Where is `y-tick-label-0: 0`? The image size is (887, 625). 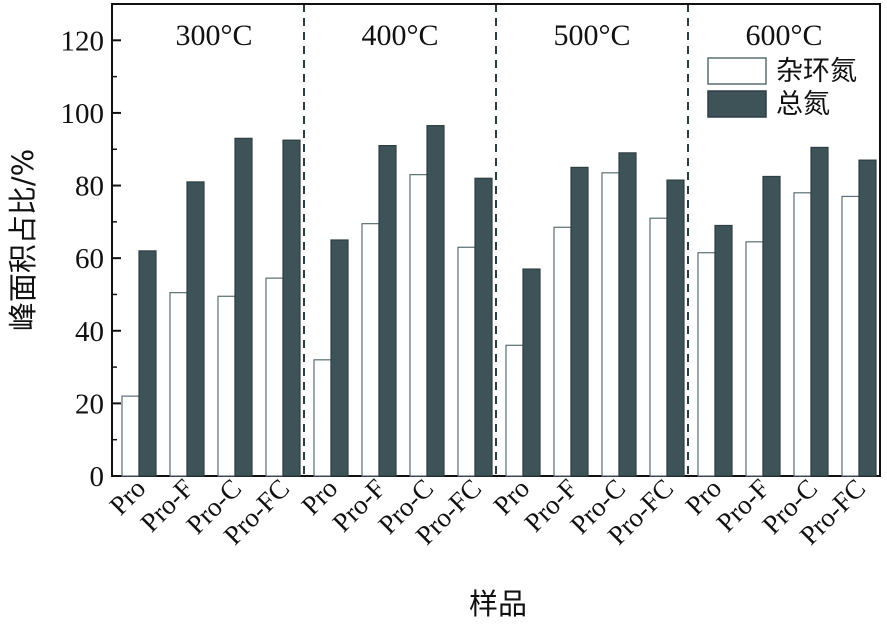 y-tick-label-0: 0 is located at coordinates (97, 477).